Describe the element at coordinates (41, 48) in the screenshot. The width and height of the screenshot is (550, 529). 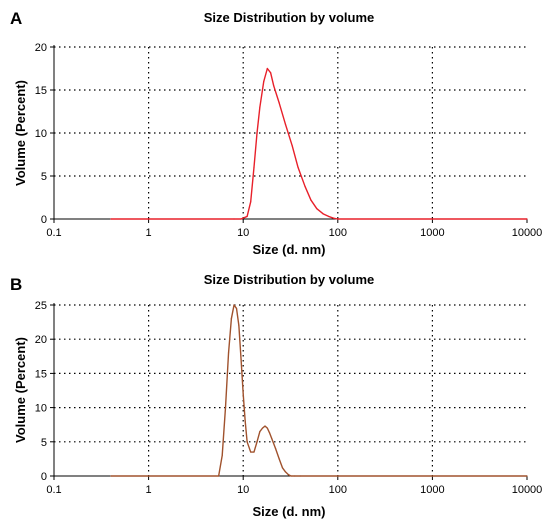
I see `y-tick-label-a: 20` at that location.